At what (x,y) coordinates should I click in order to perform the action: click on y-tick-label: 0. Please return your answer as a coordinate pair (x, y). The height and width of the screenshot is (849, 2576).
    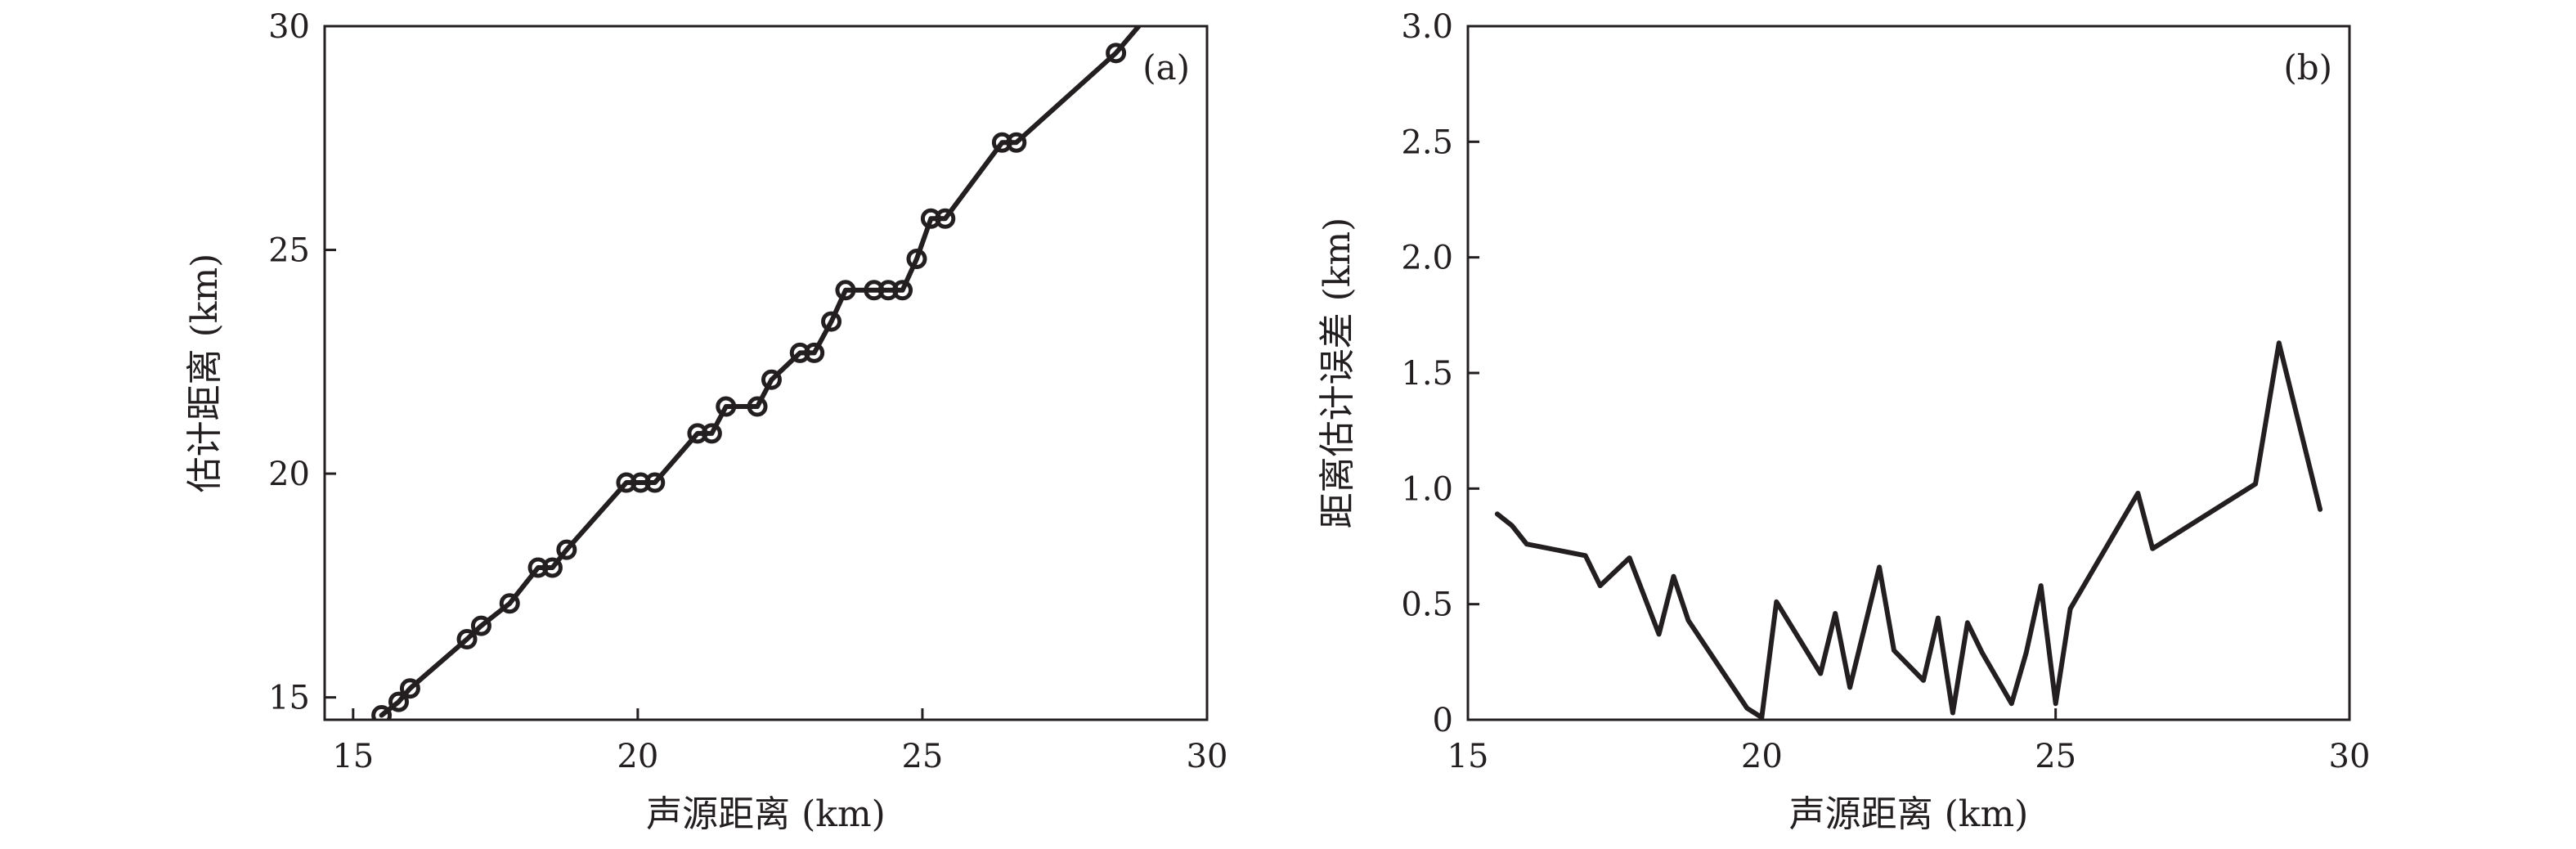
    Looking at the image, I should click on (1443, 721).